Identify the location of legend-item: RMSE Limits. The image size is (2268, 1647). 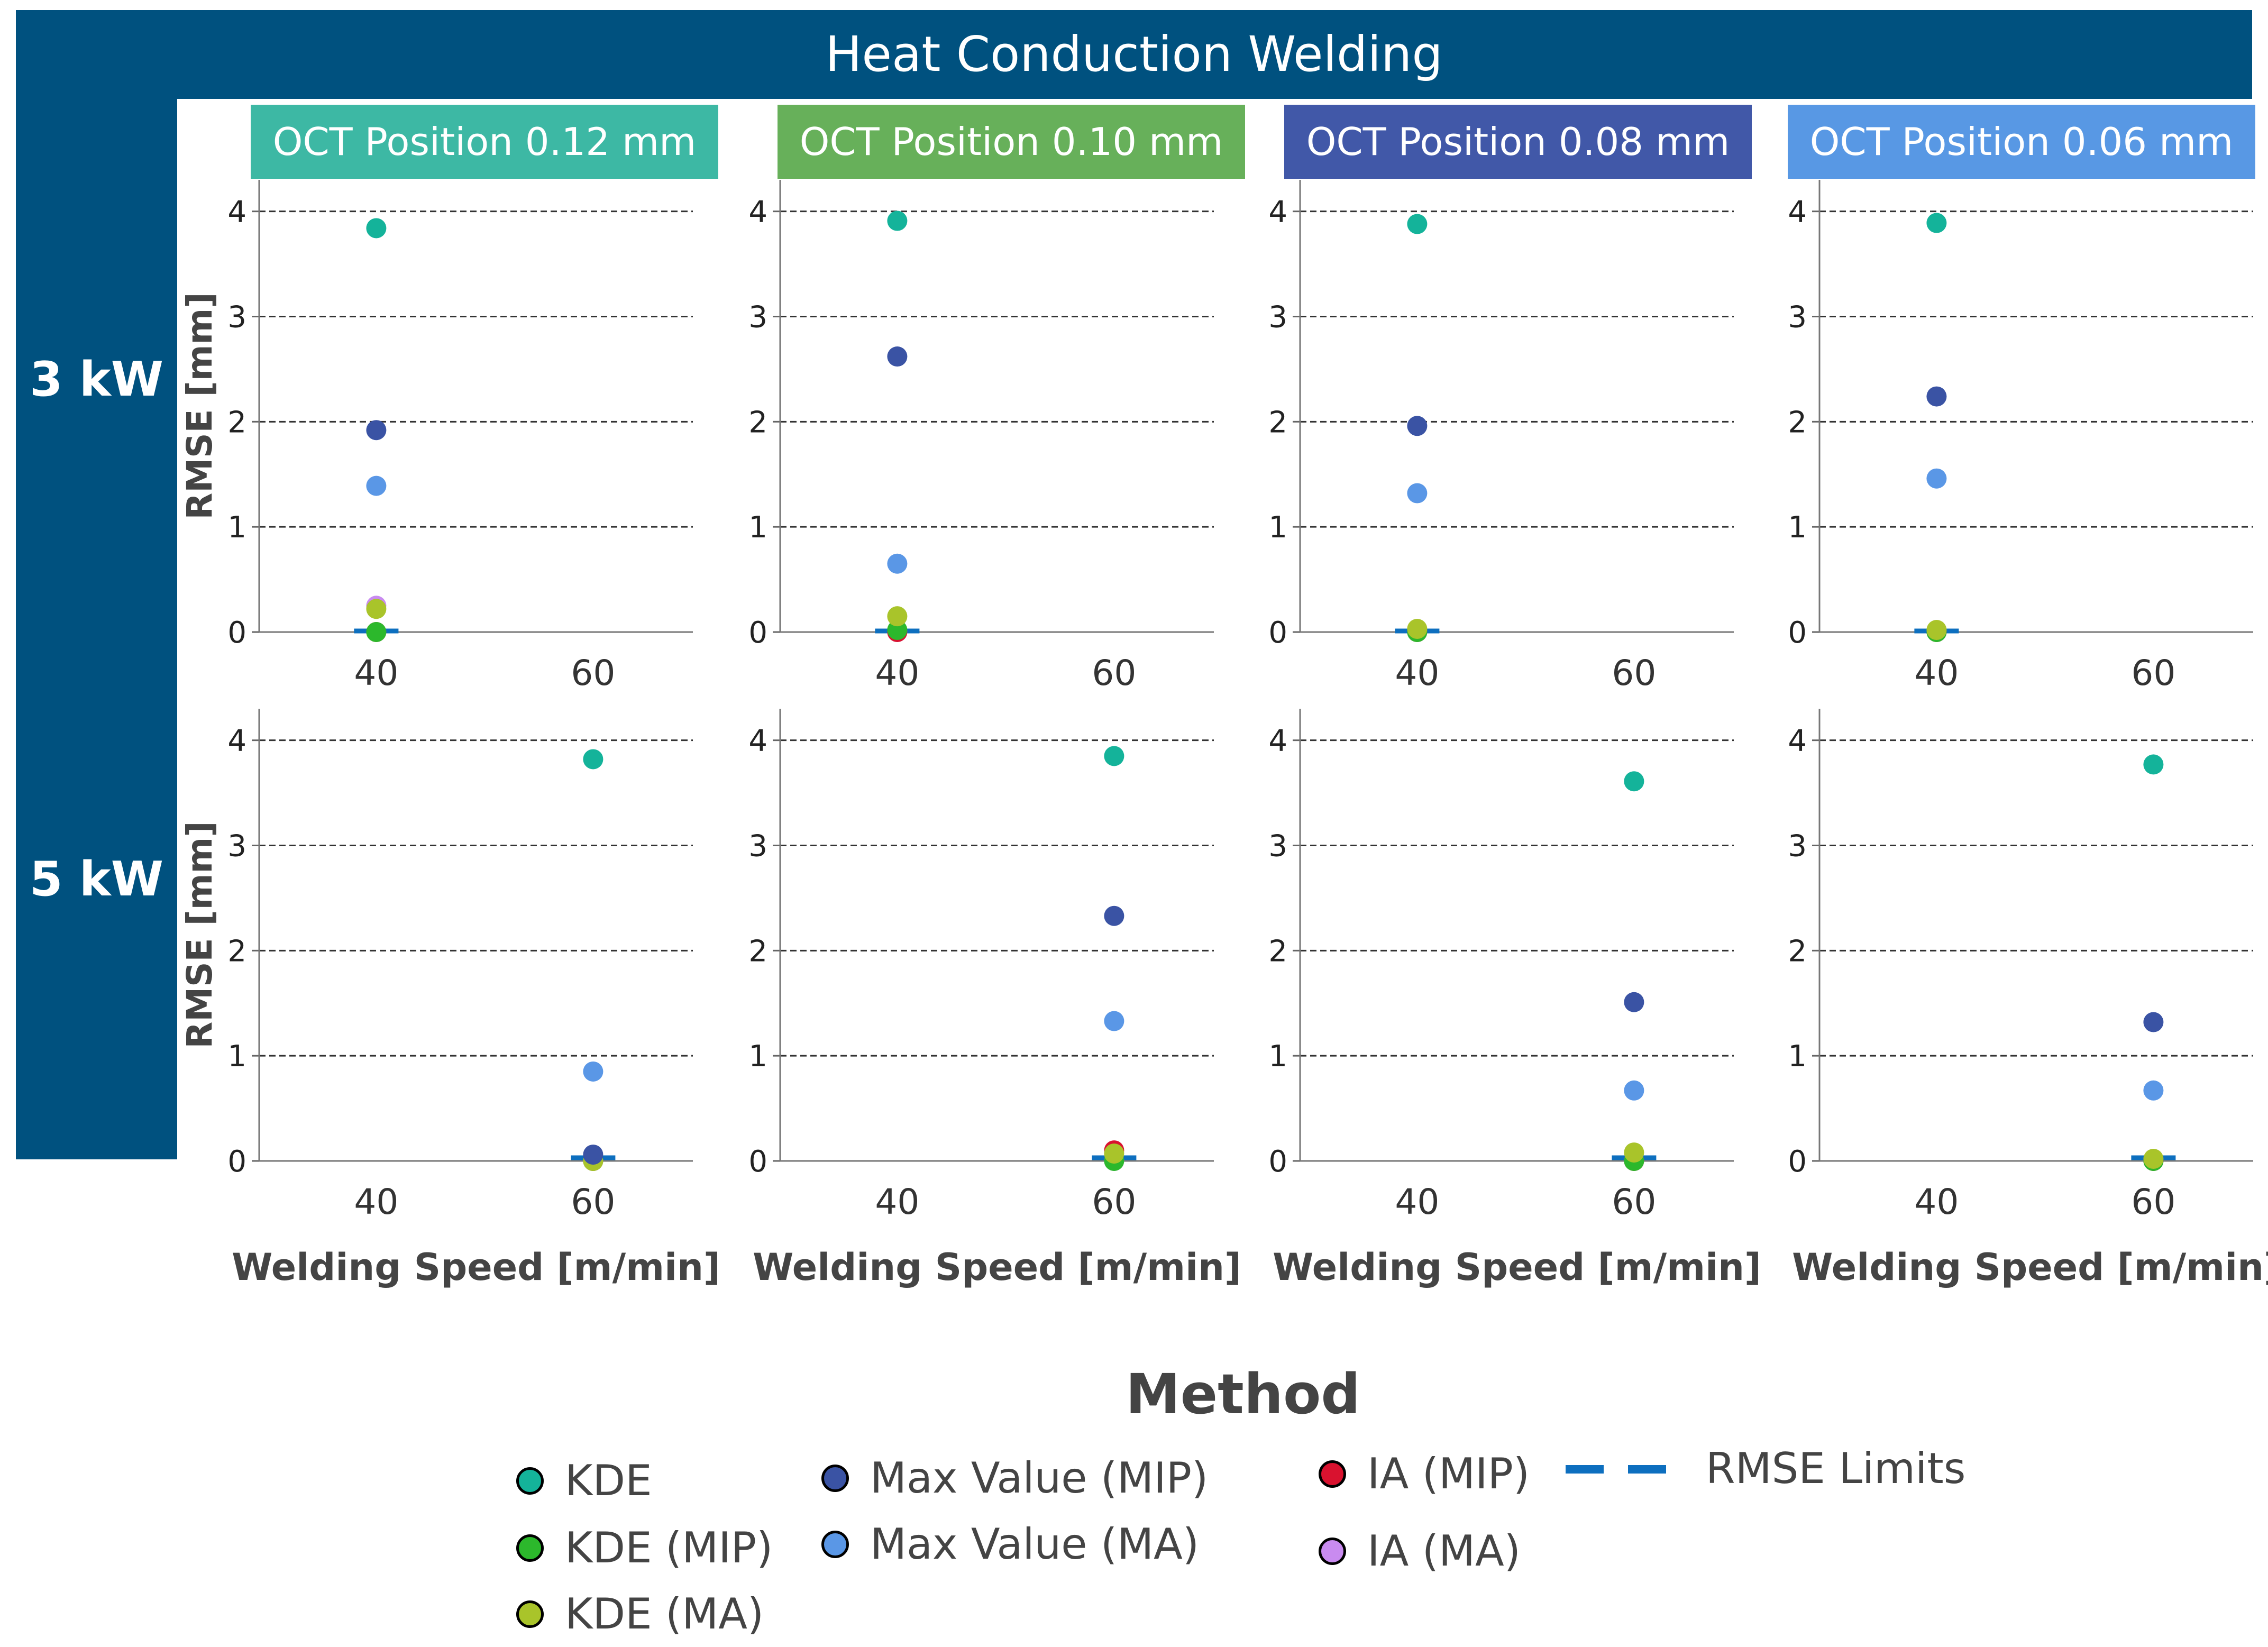
(1804, 1469).